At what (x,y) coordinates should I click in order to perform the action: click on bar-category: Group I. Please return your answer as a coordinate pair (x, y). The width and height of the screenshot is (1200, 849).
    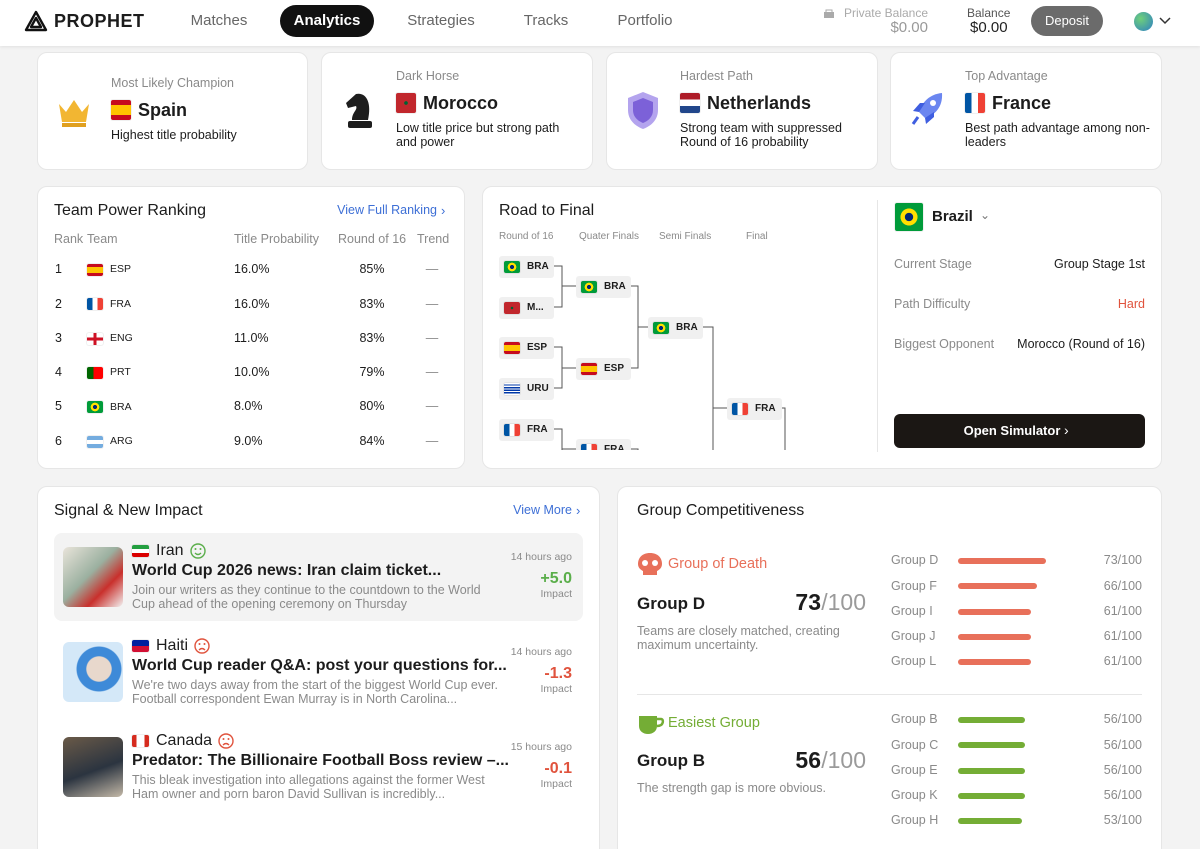
    Looking at the image, I should click on (912, 610).